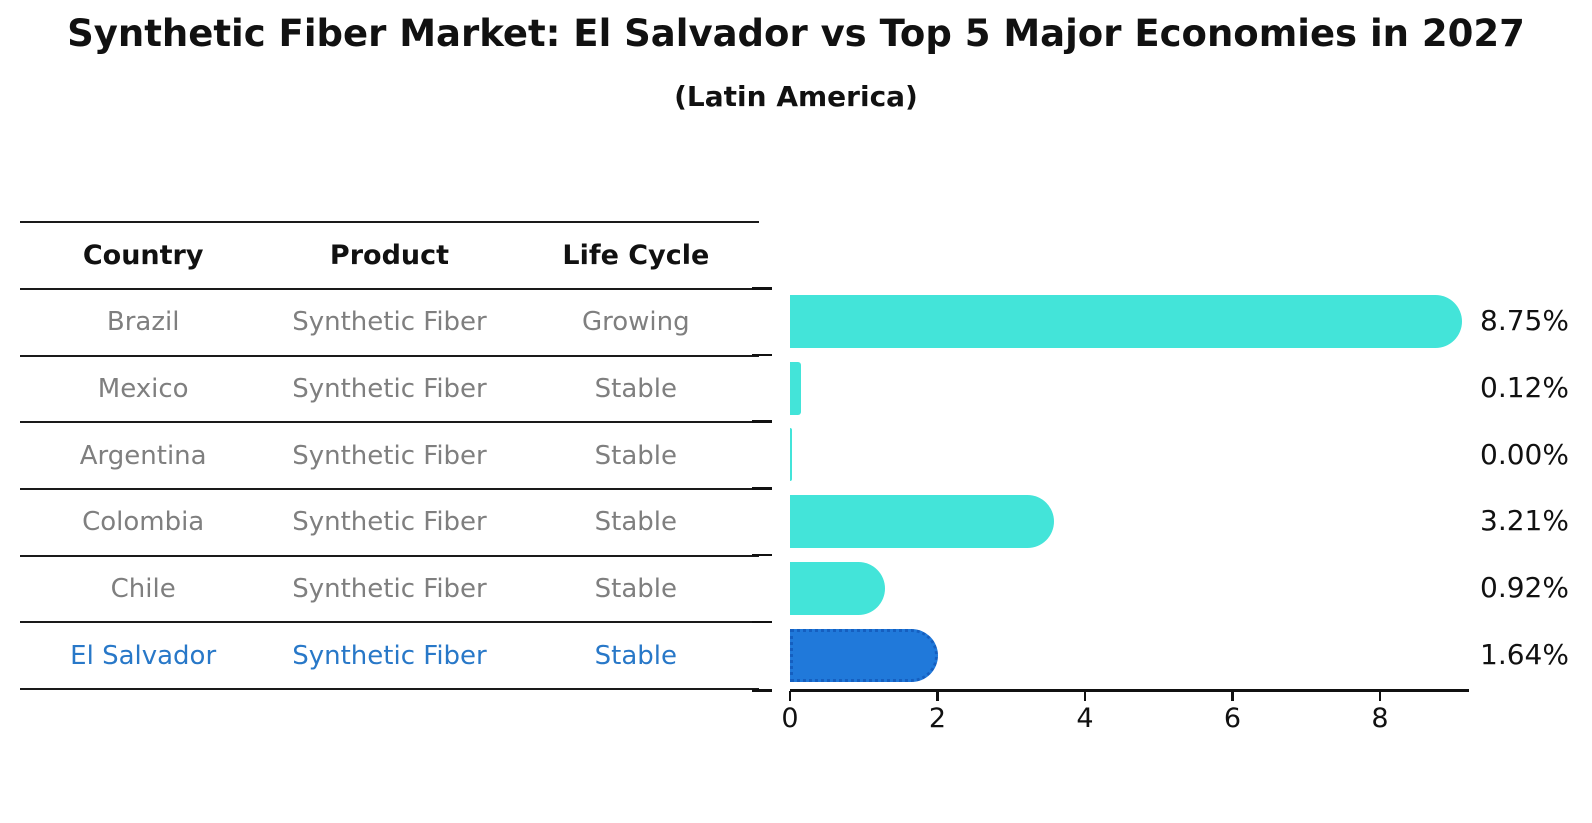  I want to click on table-row-el-salvador: El Salvador Synthetic Fiber Stable, so click(389, 657).